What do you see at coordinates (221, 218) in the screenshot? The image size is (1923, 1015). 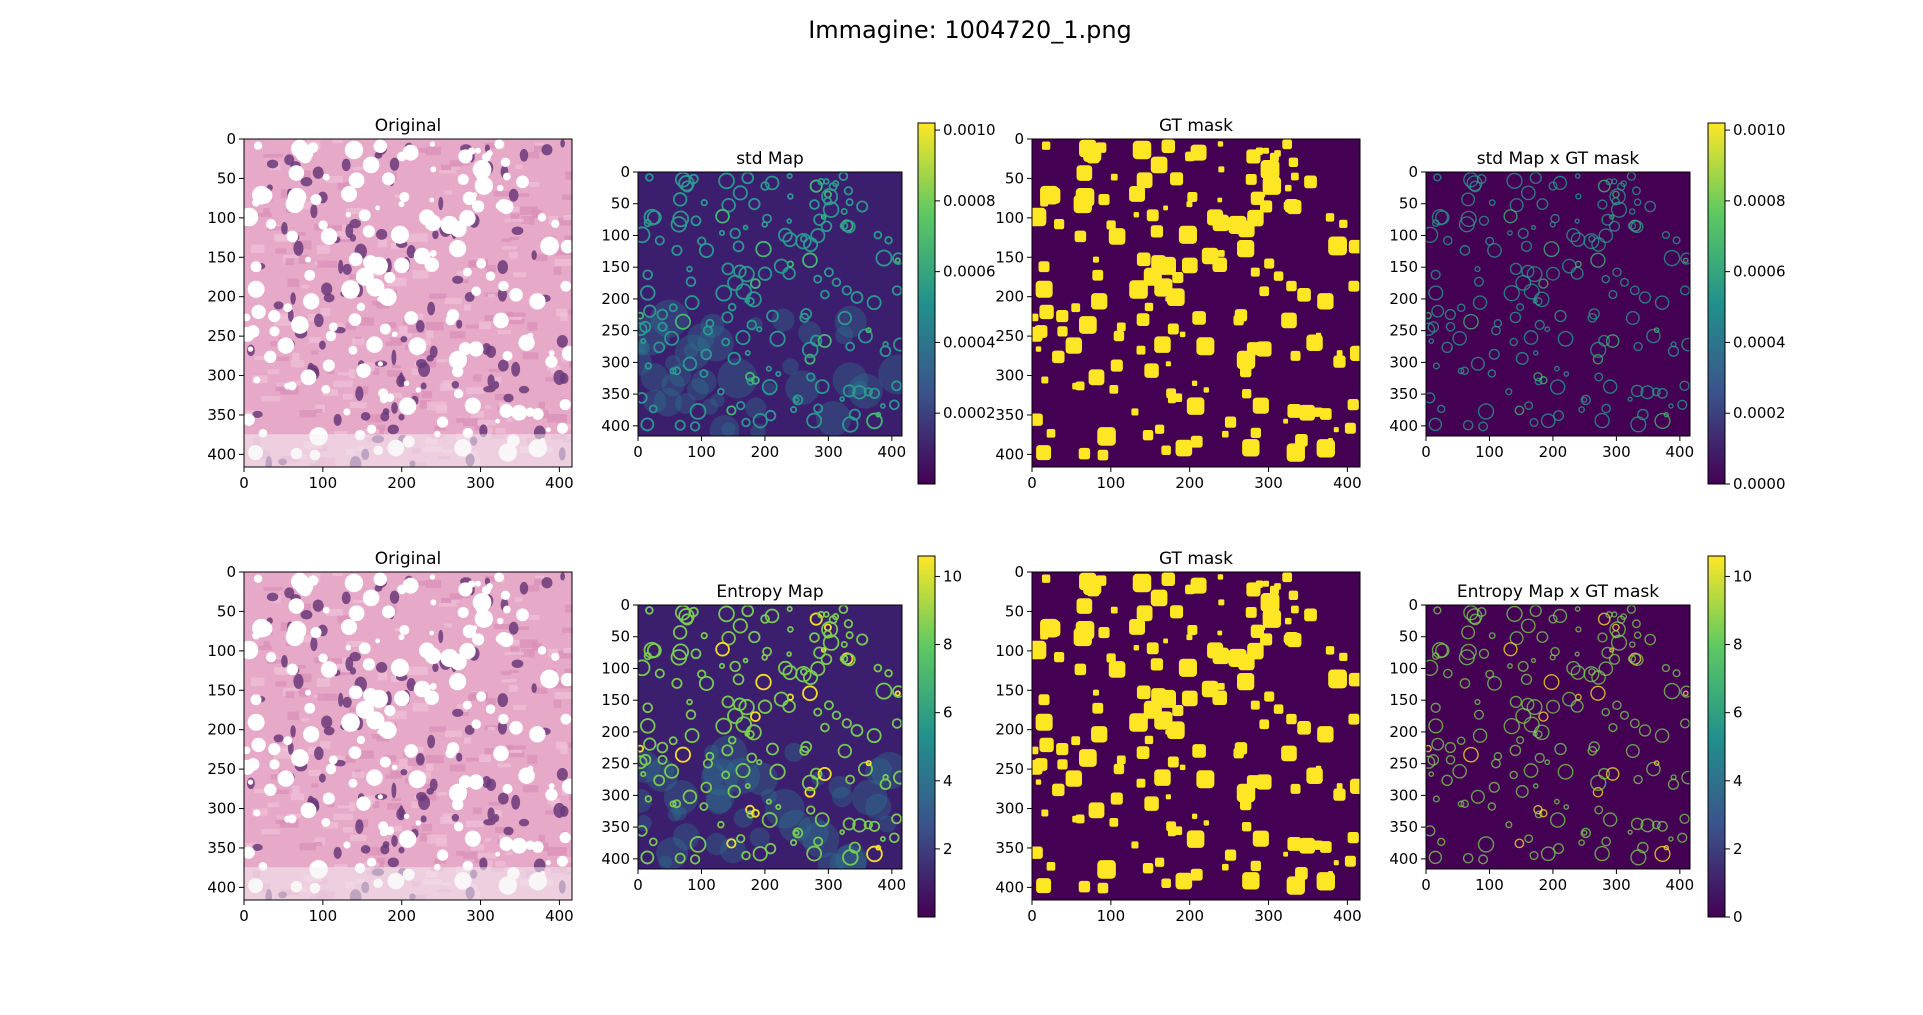 I see `y-tick-label: 100` at bounding box center [221, 218].